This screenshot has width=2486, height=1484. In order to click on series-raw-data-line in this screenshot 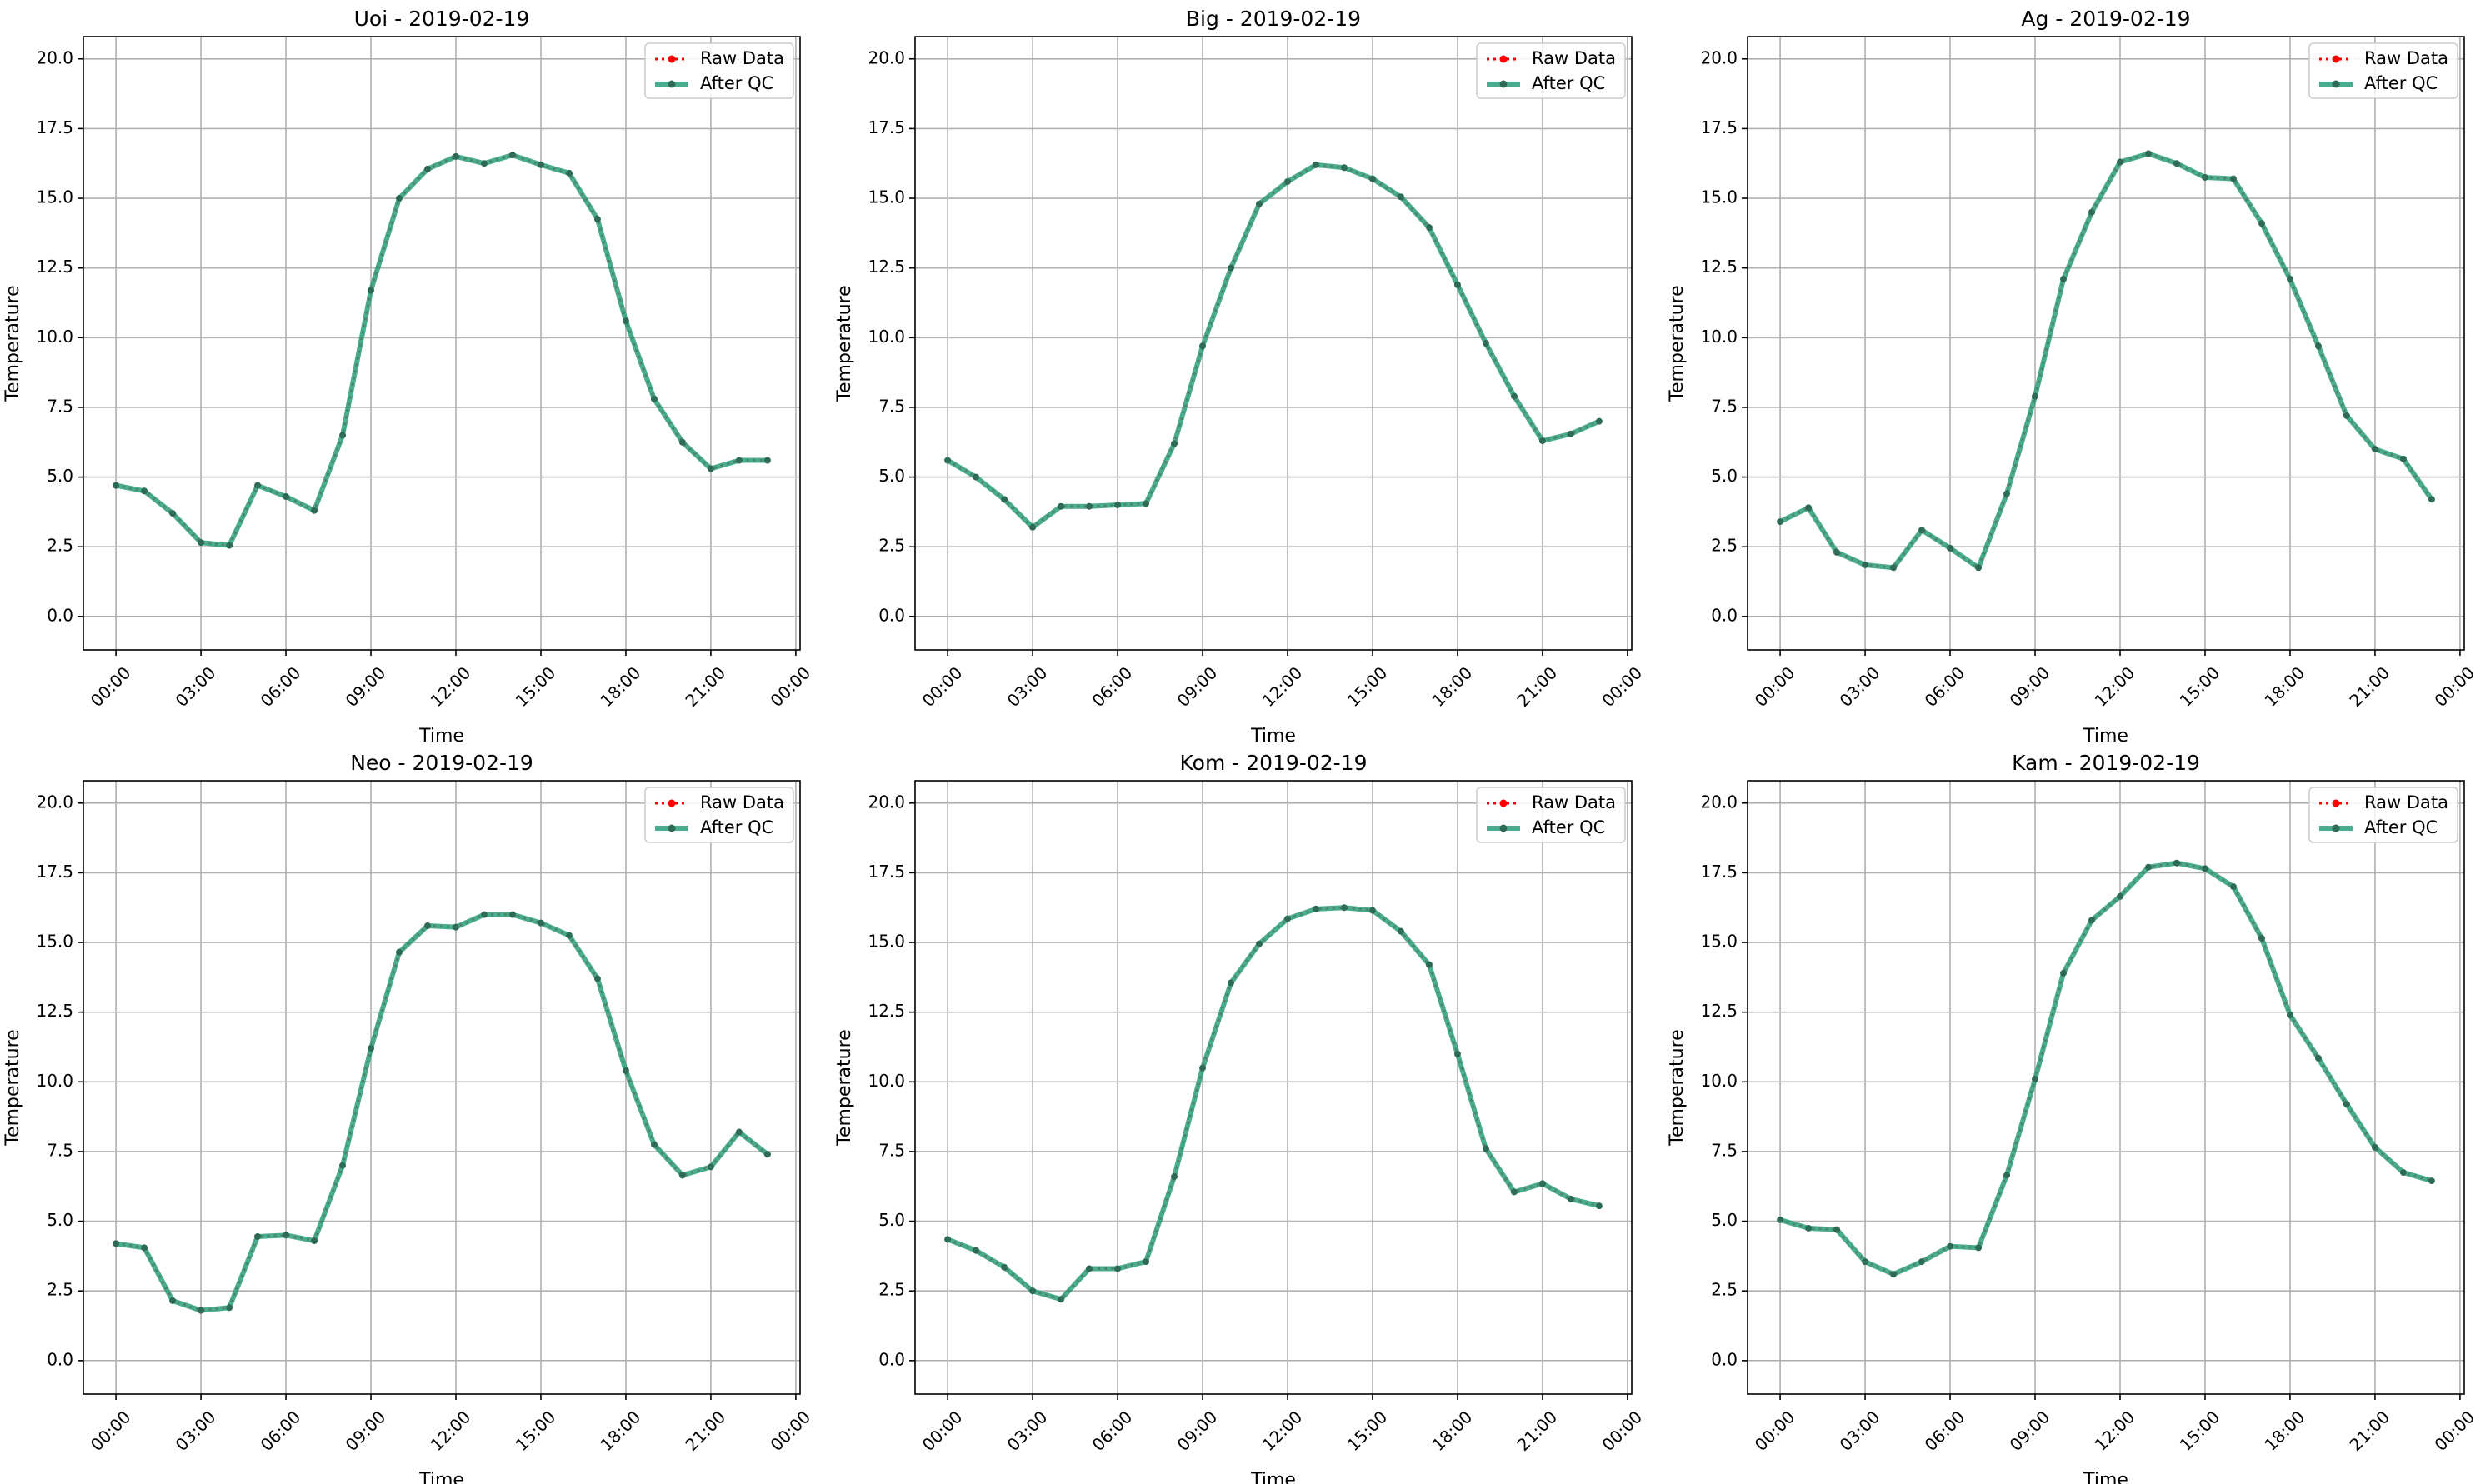, I will do `click(2106, 361)`.